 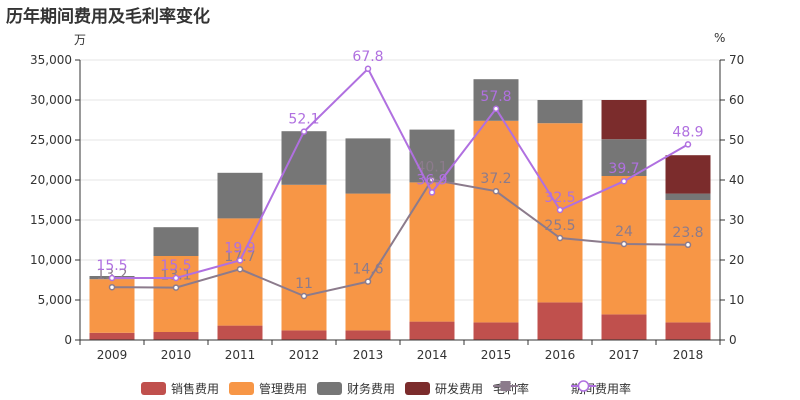 I want to click on legend-item-period: 期间费用率, so click(x=601, y=388).